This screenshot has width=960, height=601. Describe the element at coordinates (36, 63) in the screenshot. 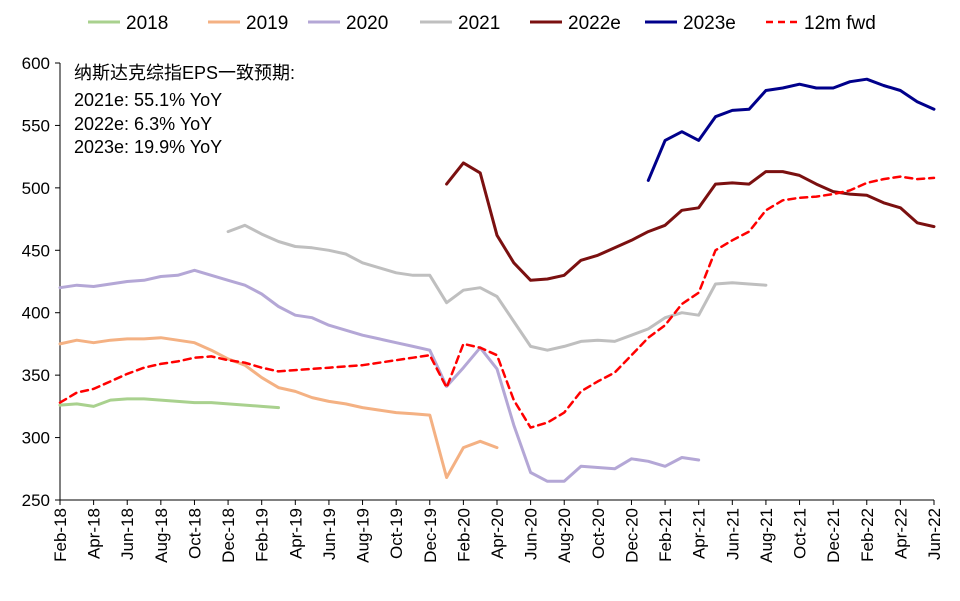

I see `y-tick-label: 600` at that location.